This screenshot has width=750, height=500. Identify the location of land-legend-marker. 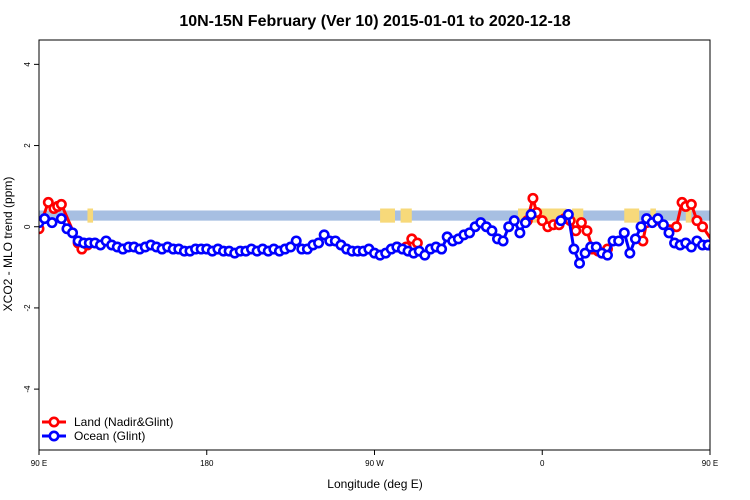
(54, 422).